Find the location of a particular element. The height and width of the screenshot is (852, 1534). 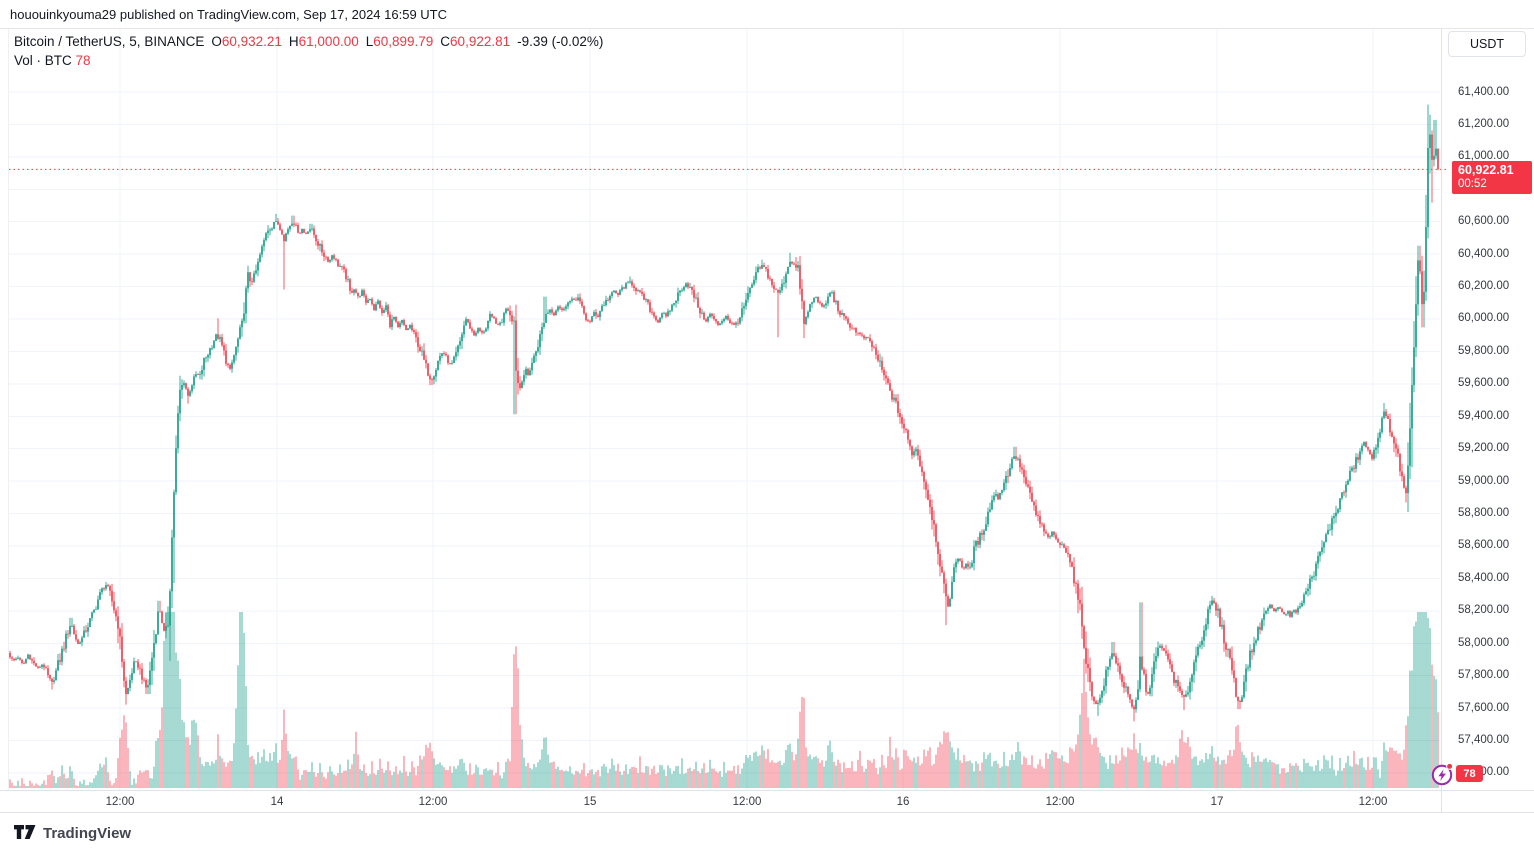

price-axis-label: 61,000.00 is located at coordinates (1484, 156).